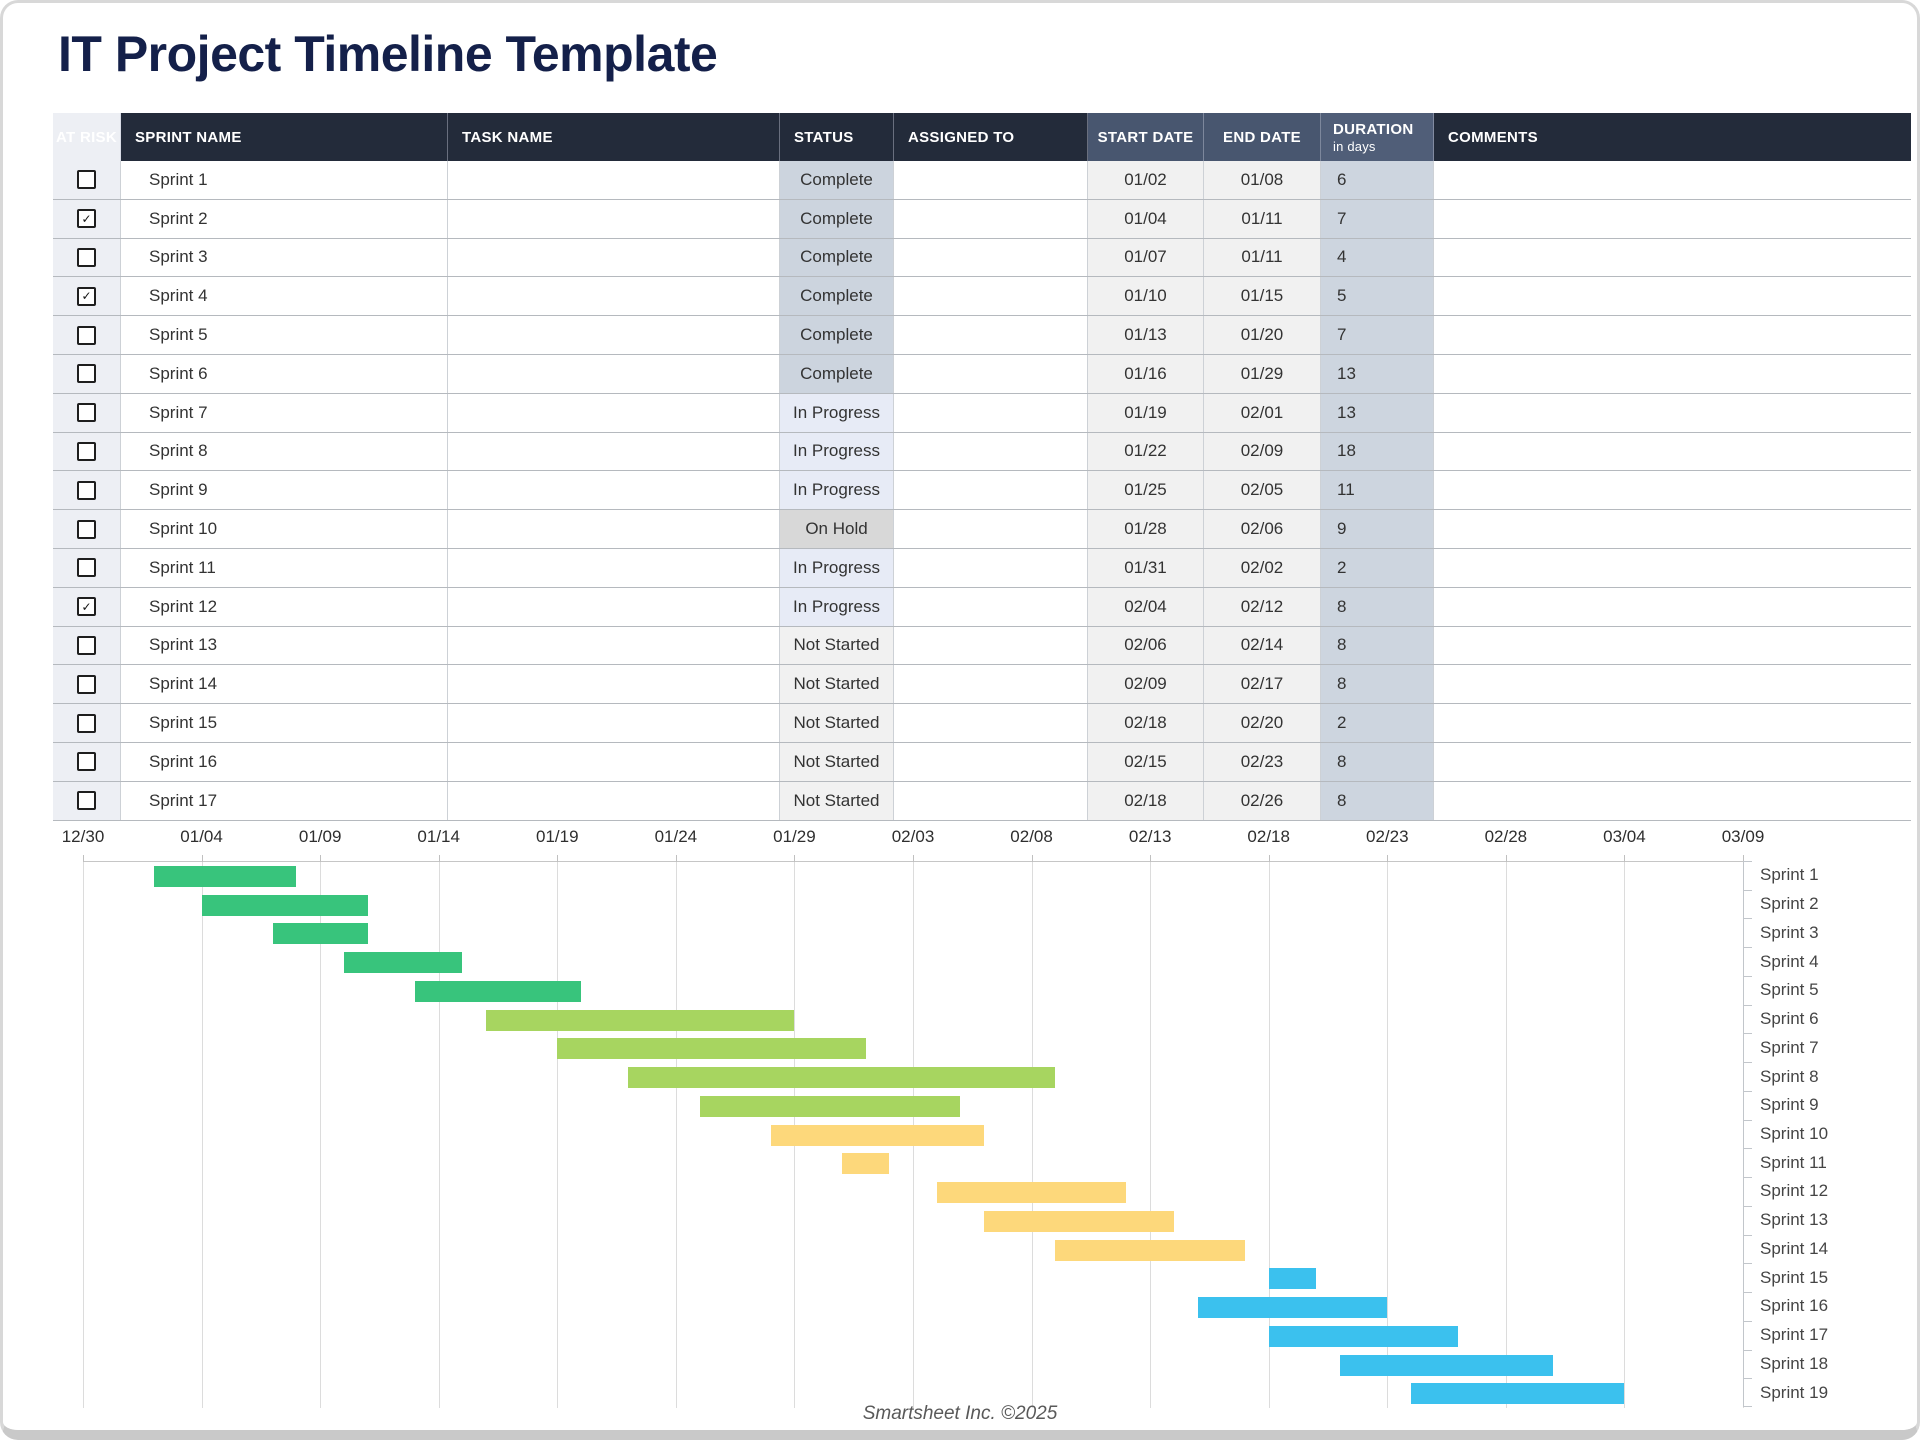 Image resolution: width=1920 pixels, height=1440 pixels. What do you see at coordinates (614, 137) in the screenshot?
I see `column-header-task-name: TASK NAME` at bounding box center [614, 137].